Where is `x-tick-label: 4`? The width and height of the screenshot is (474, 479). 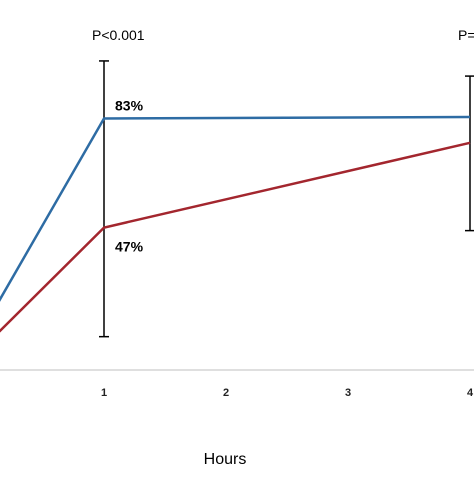 x-tick-label: 4 is located at coordinates (470, 393).